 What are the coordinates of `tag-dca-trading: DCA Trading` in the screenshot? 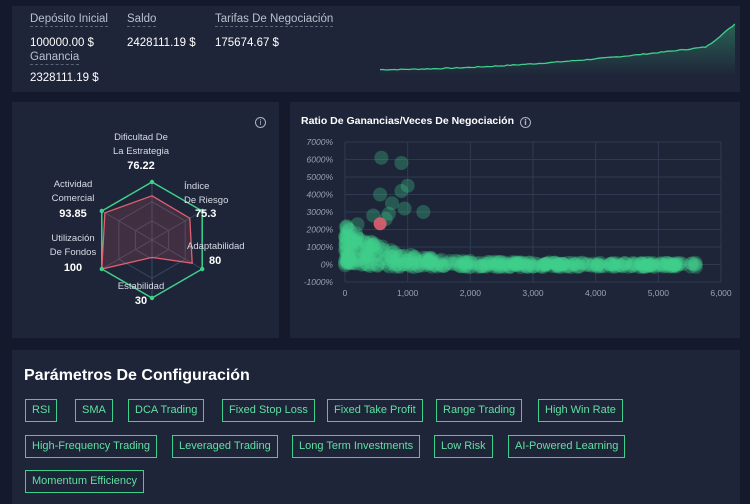 It's located at (166, 410).